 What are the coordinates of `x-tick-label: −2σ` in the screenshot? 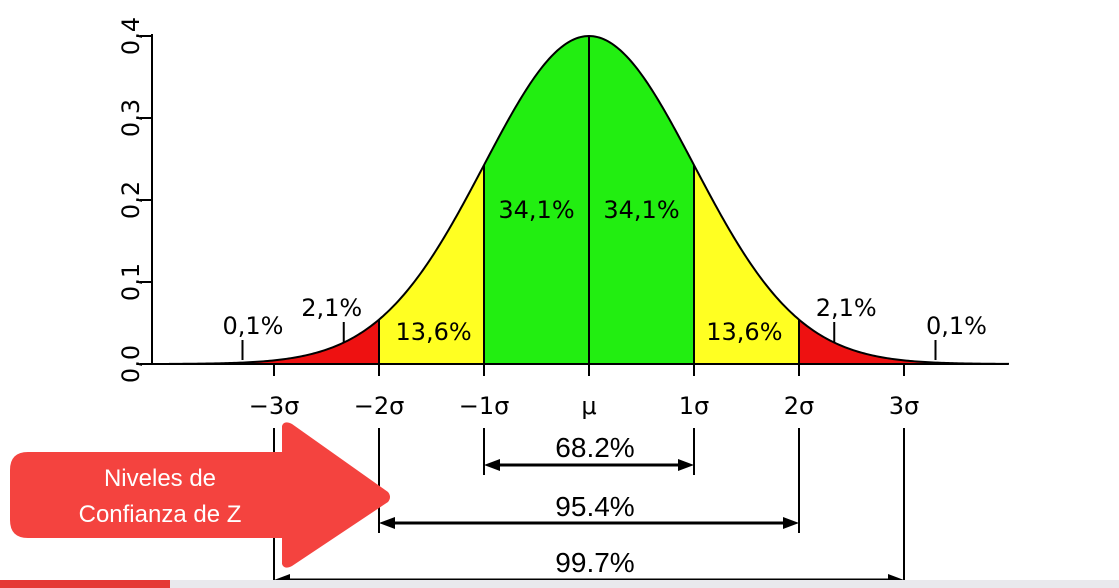 It's located at (379, 406).